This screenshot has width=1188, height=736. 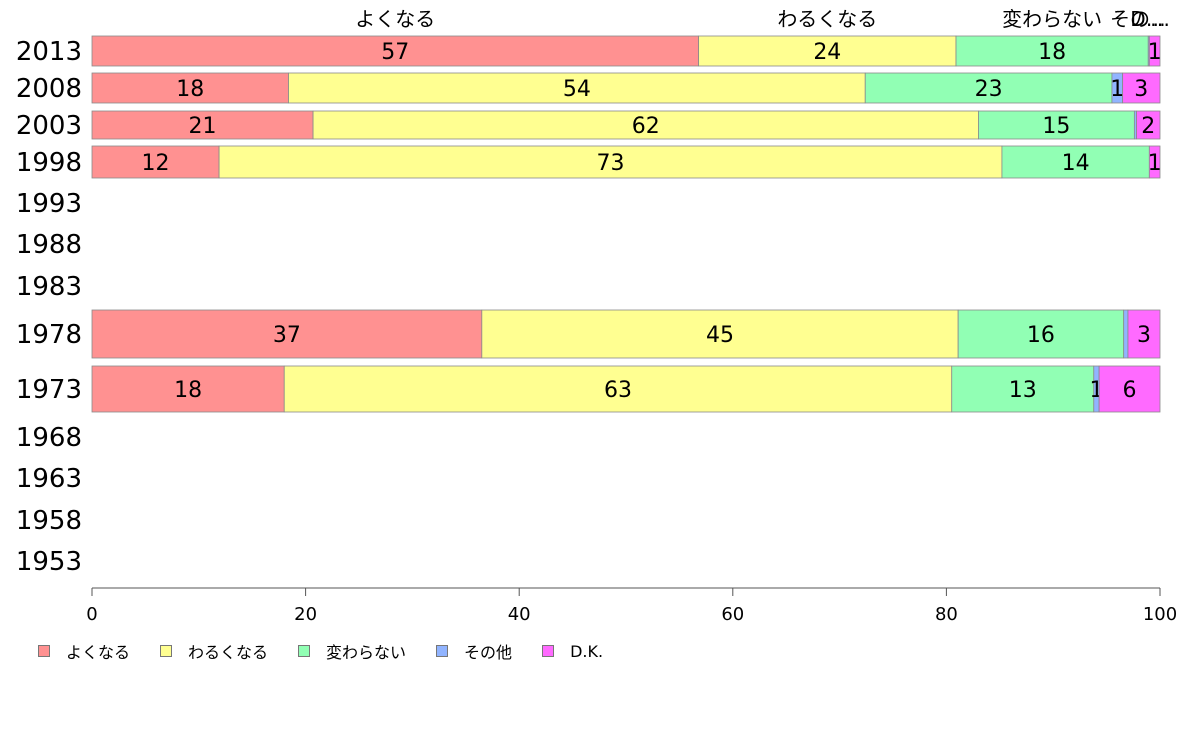 I want to click on x-tick-label: 40, so click(x=519, y=614).